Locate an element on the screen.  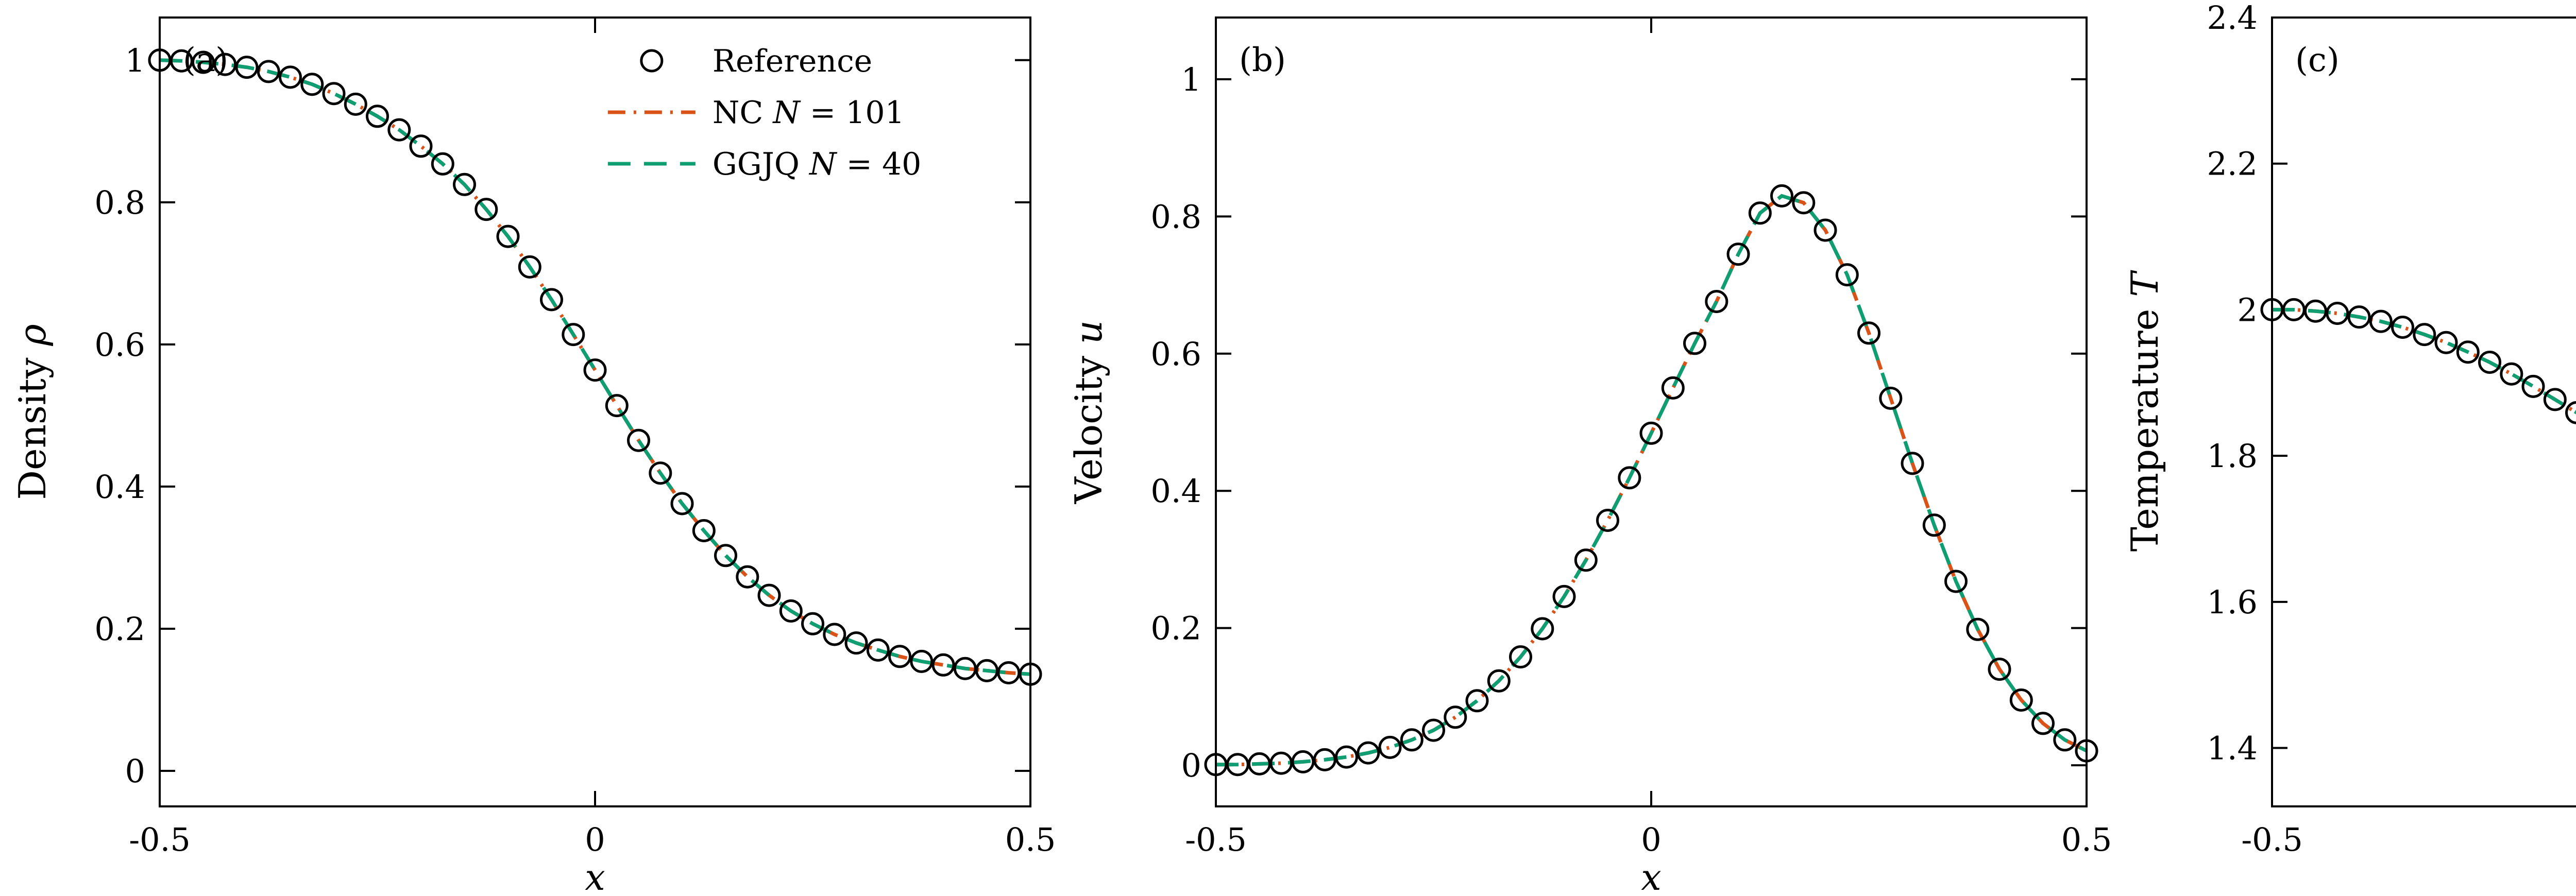
ggjq-line is located at coordinates (2424, 361).